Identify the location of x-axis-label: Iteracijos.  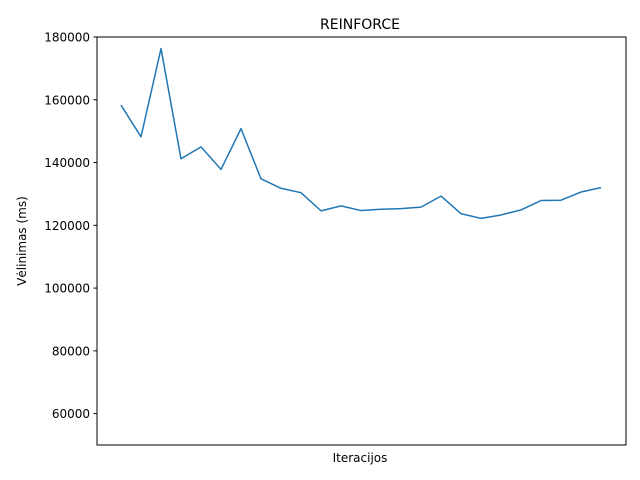
(360, 458).